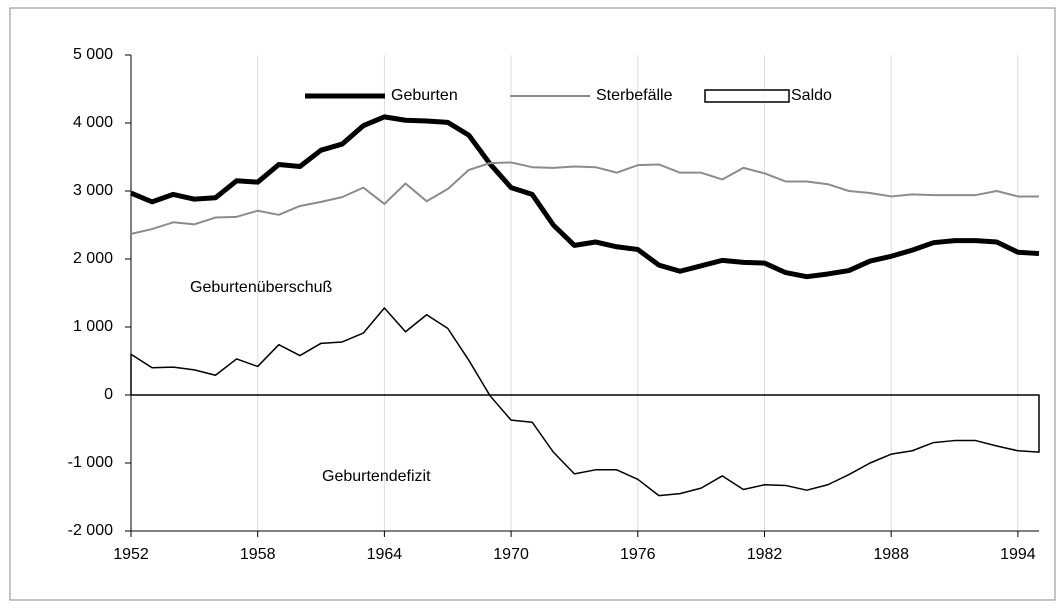  I want to click on x-tick-label: 1988, so click(891, 554).